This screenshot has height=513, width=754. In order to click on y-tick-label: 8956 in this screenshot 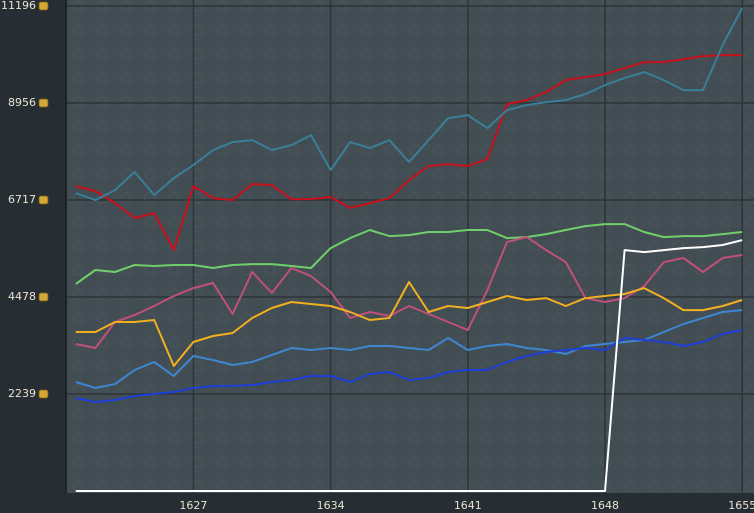, I will do `click(22, 102)`.